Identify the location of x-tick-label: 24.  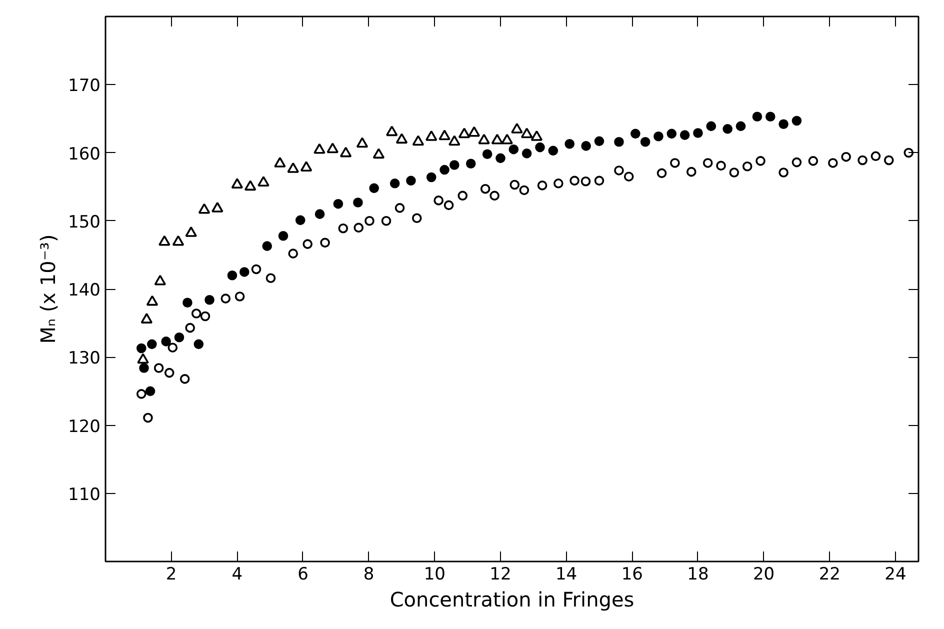
(895, 574).